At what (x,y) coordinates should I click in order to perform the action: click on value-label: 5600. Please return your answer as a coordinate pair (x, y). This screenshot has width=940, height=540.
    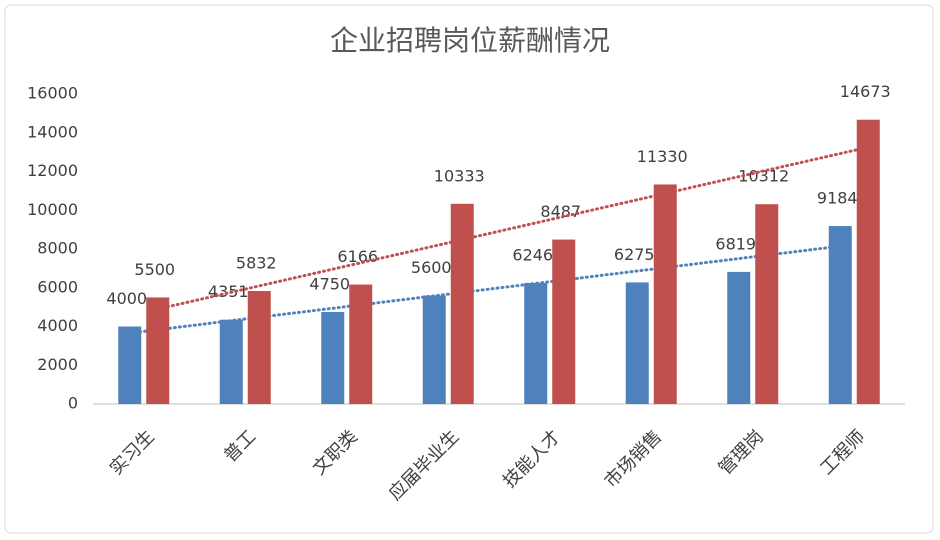
    Looking at the image, I should click on (431, 267).